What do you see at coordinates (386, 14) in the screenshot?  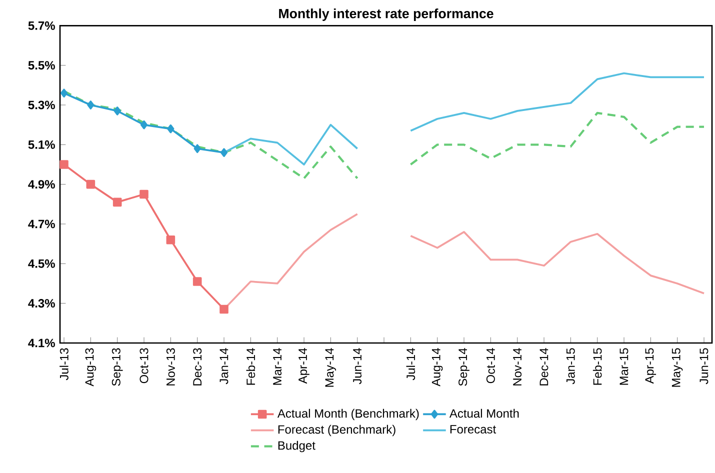 I see `chart-title: Monthly interest rate performance` at bounding box center [386, 14].